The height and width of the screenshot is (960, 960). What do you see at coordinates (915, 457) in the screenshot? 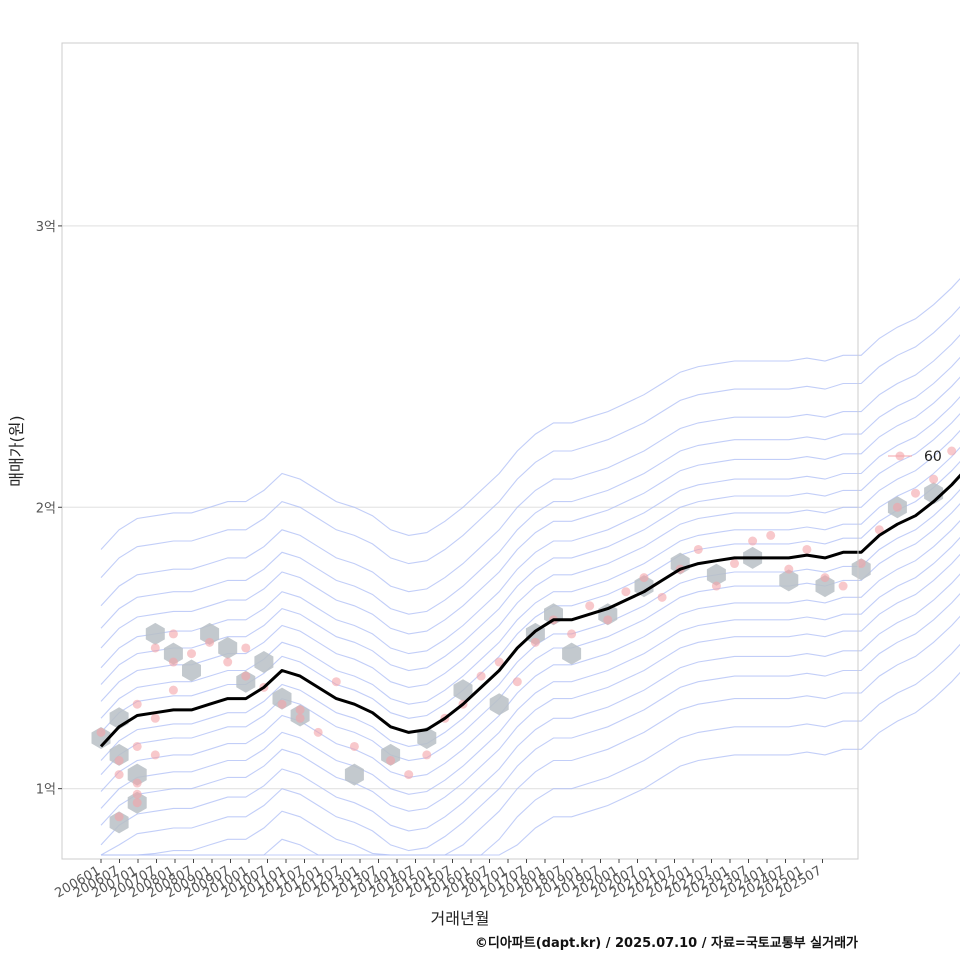
I see `legend: 60` at bounding box center [915, 457].